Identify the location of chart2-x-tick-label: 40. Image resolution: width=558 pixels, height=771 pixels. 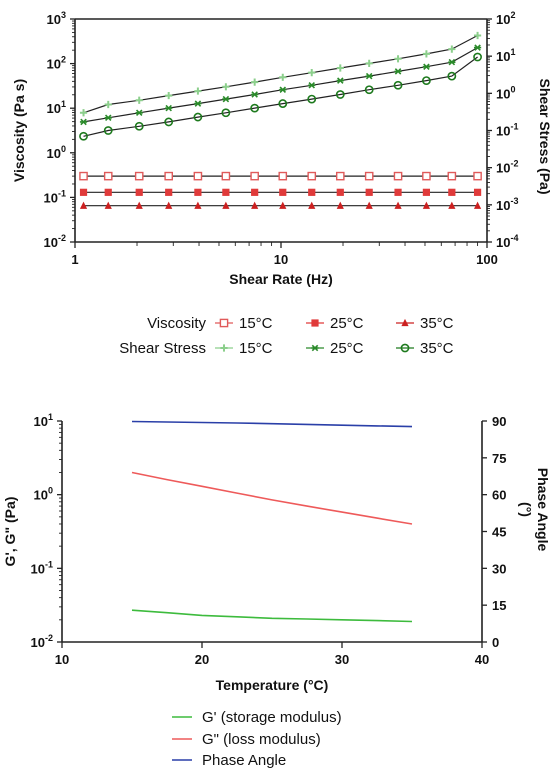
(482, 659).